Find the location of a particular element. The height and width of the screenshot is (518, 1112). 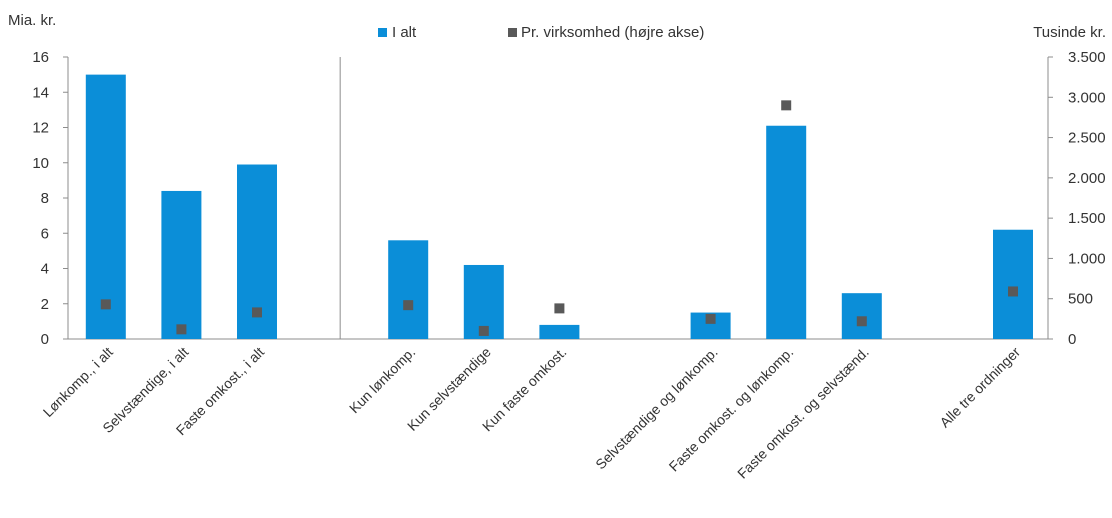

category-label: Faste omkost. og lønkomp. is located at coordinates (731, 409).